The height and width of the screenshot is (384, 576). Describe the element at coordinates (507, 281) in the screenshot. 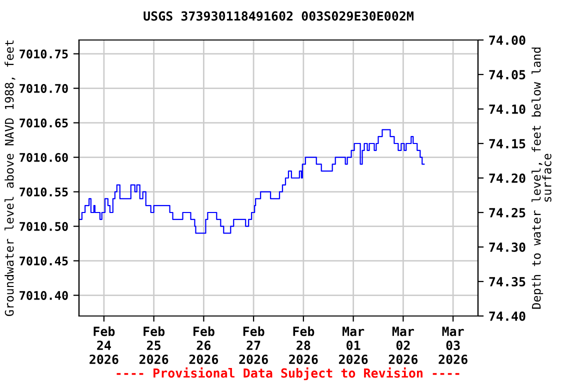

I see `y2-tick-label: 74.35` at that location.